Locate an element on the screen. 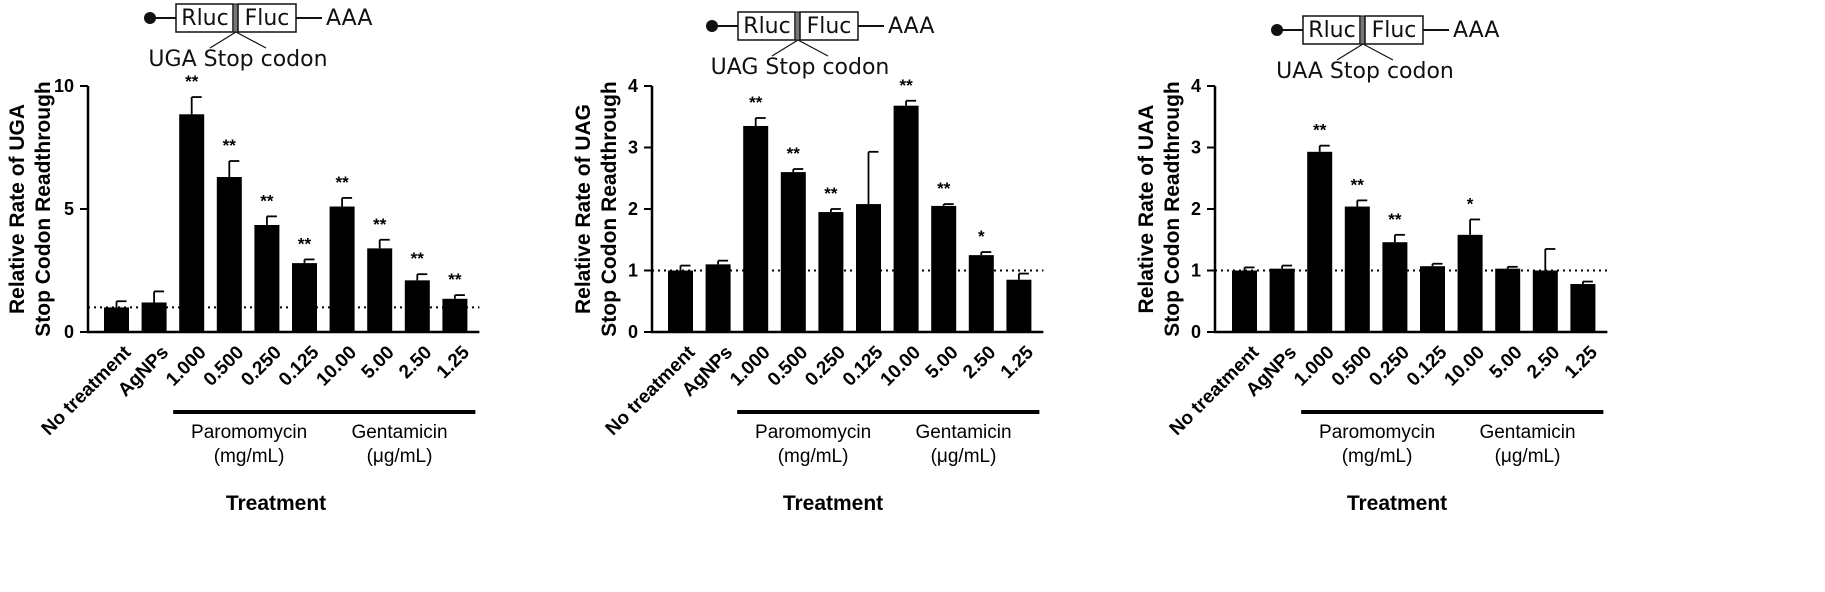 This screenshot has width=1825, height=592. construct-diagram: Rluc Fluc AAA UAG Stop codon is located at coordinates (820, 45).